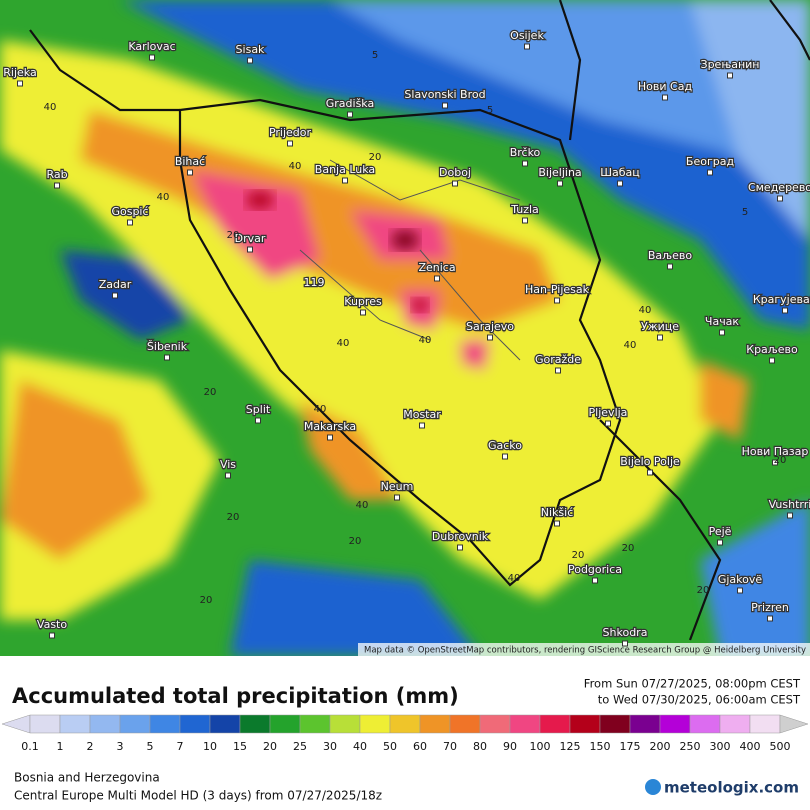 Image resolution: width=810 pixels, height=810 pixels. What do you see at coordinates (455, 172) in the screenshot?
I see `place-label: Doboj` at bounding box center [455, 172].